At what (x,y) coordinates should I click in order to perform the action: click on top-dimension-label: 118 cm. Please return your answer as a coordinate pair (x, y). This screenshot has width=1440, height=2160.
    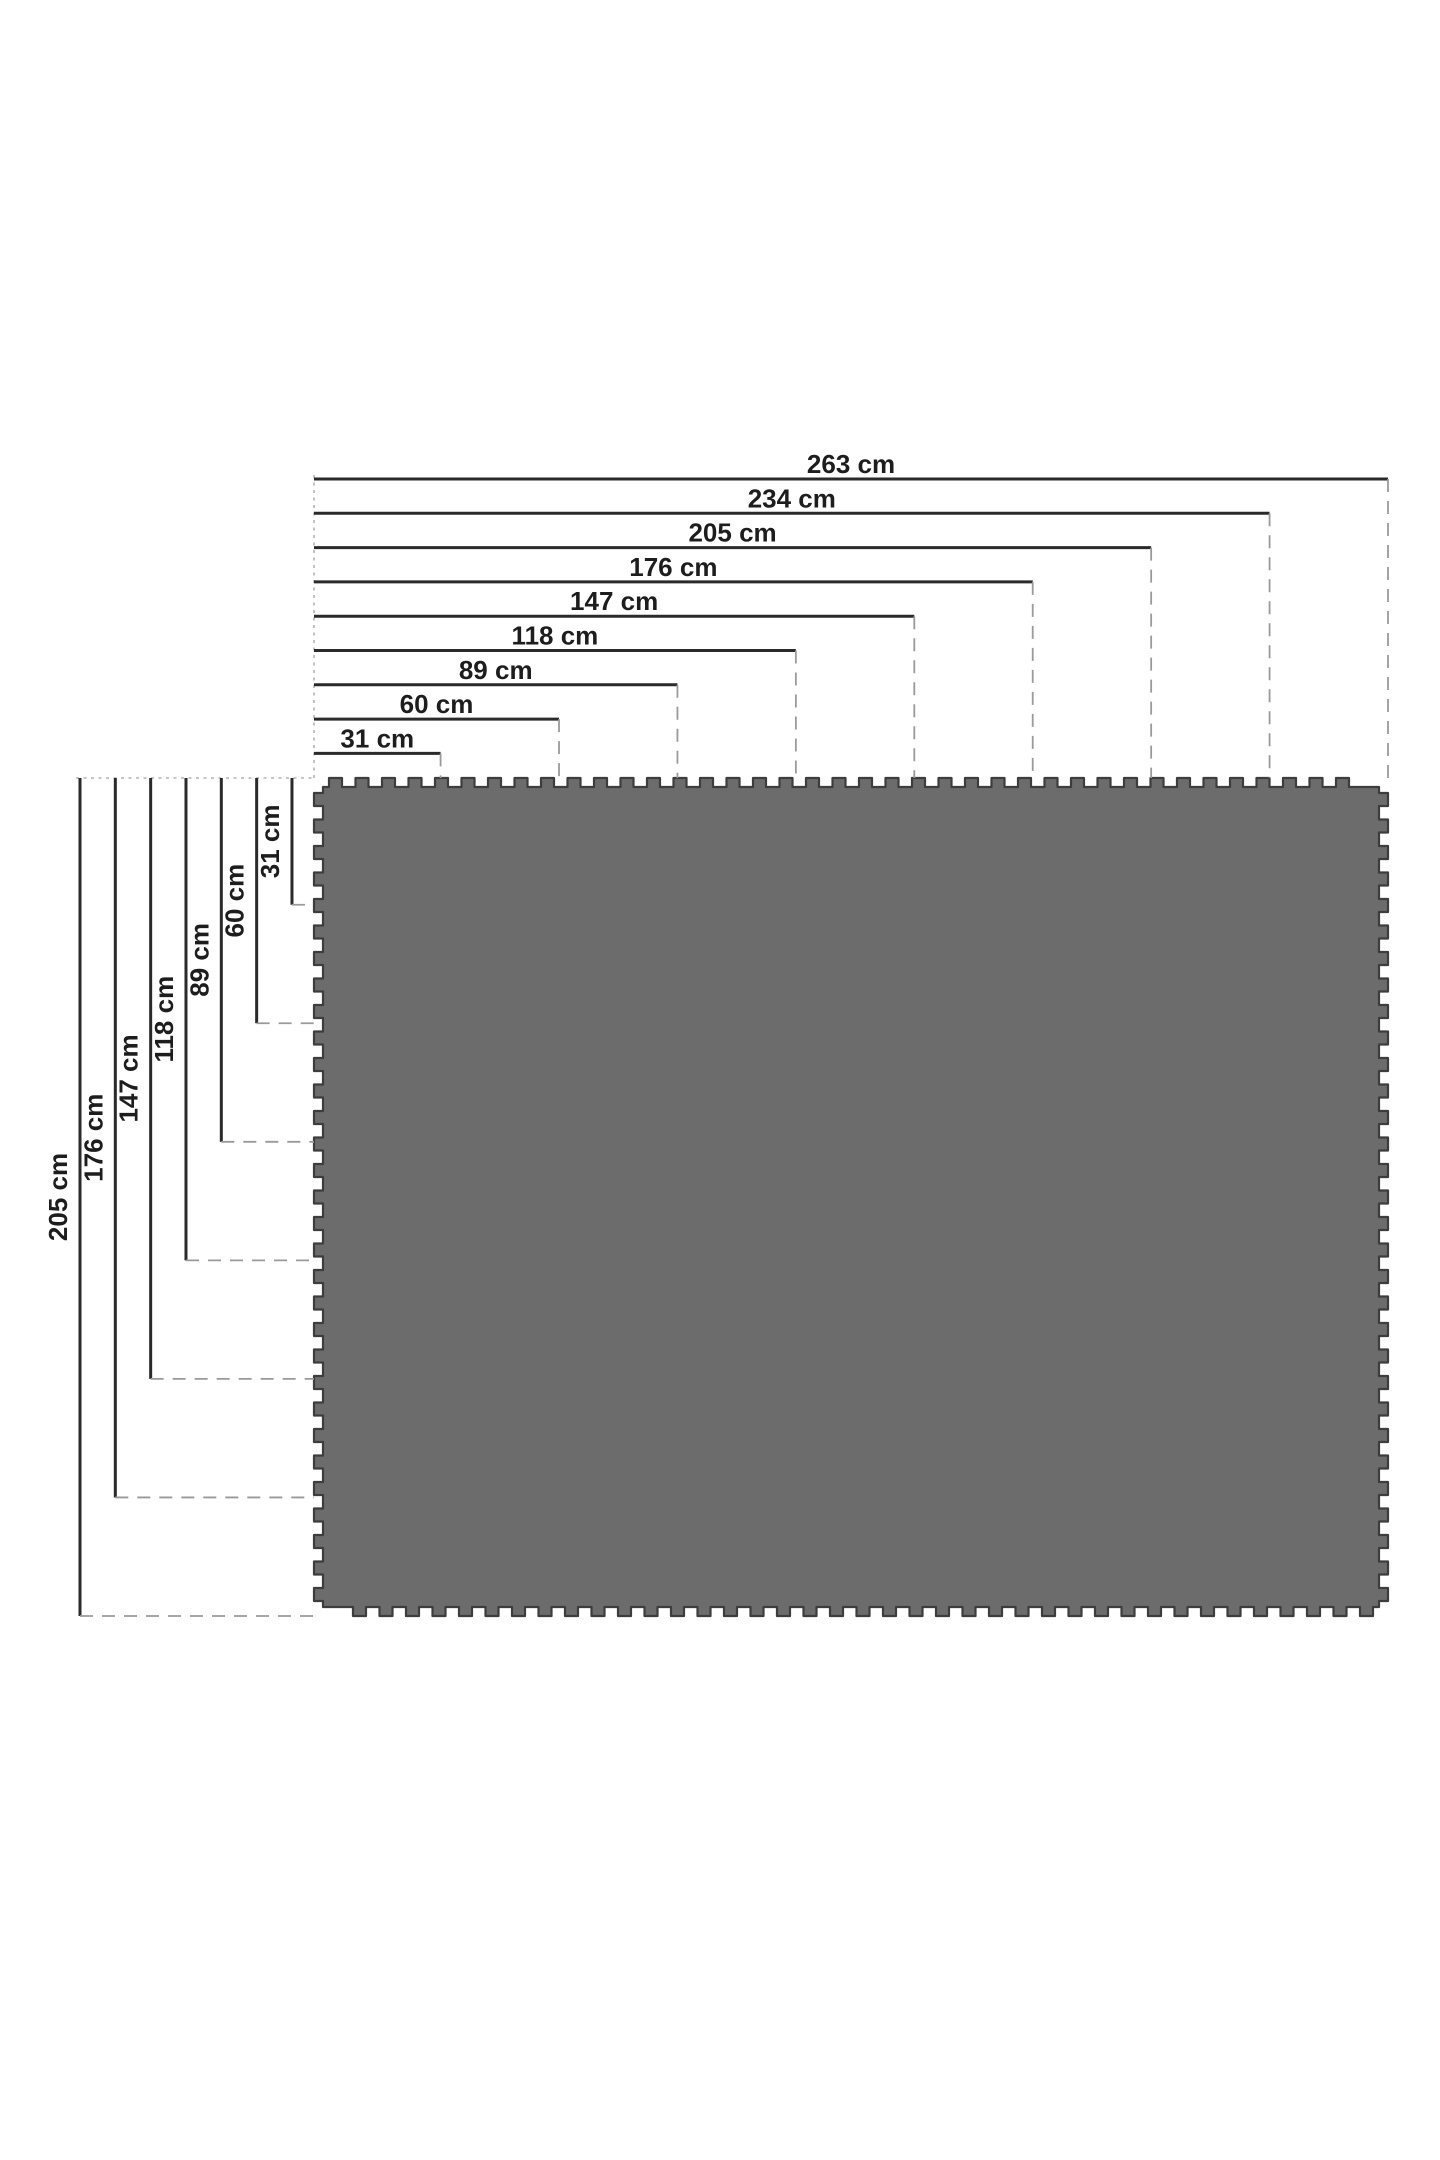
    Looking at the image, I should click on (555, 636).